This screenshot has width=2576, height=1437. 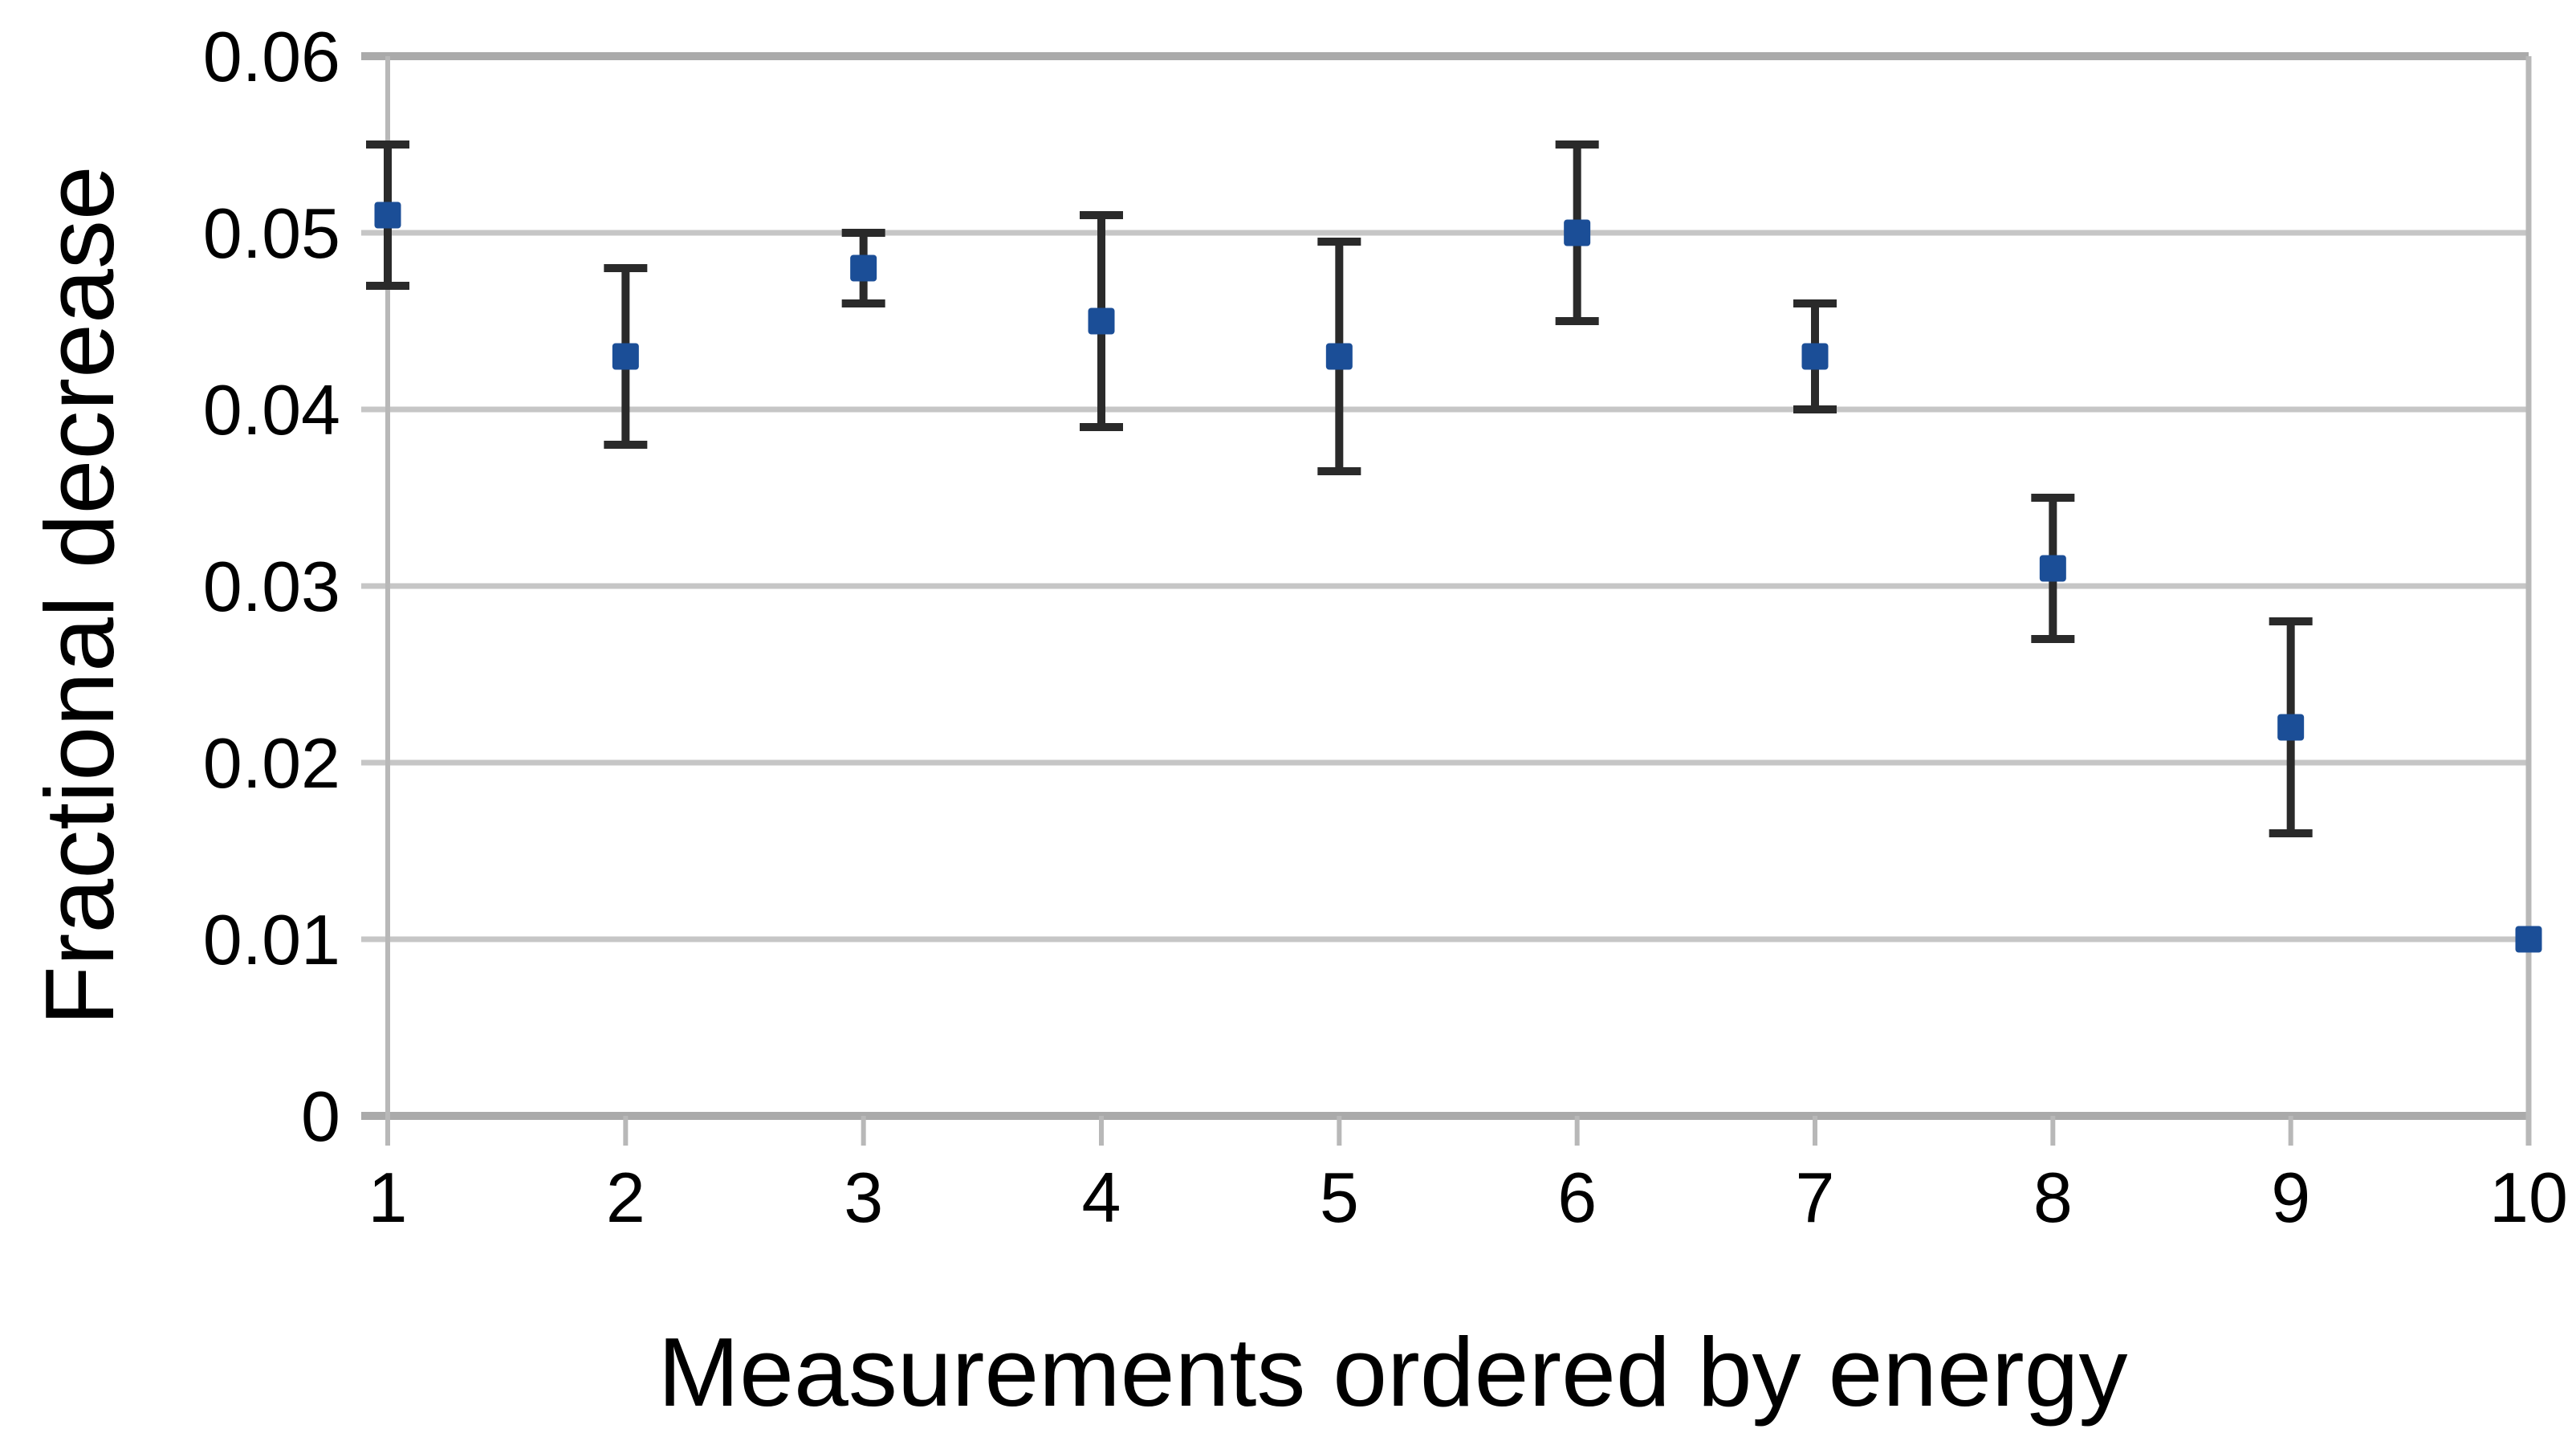 I want to click on y-tick-labels: 0 0.01 0.02 0.03 0.04 0.05 0.06, so click(x=271, y=586).